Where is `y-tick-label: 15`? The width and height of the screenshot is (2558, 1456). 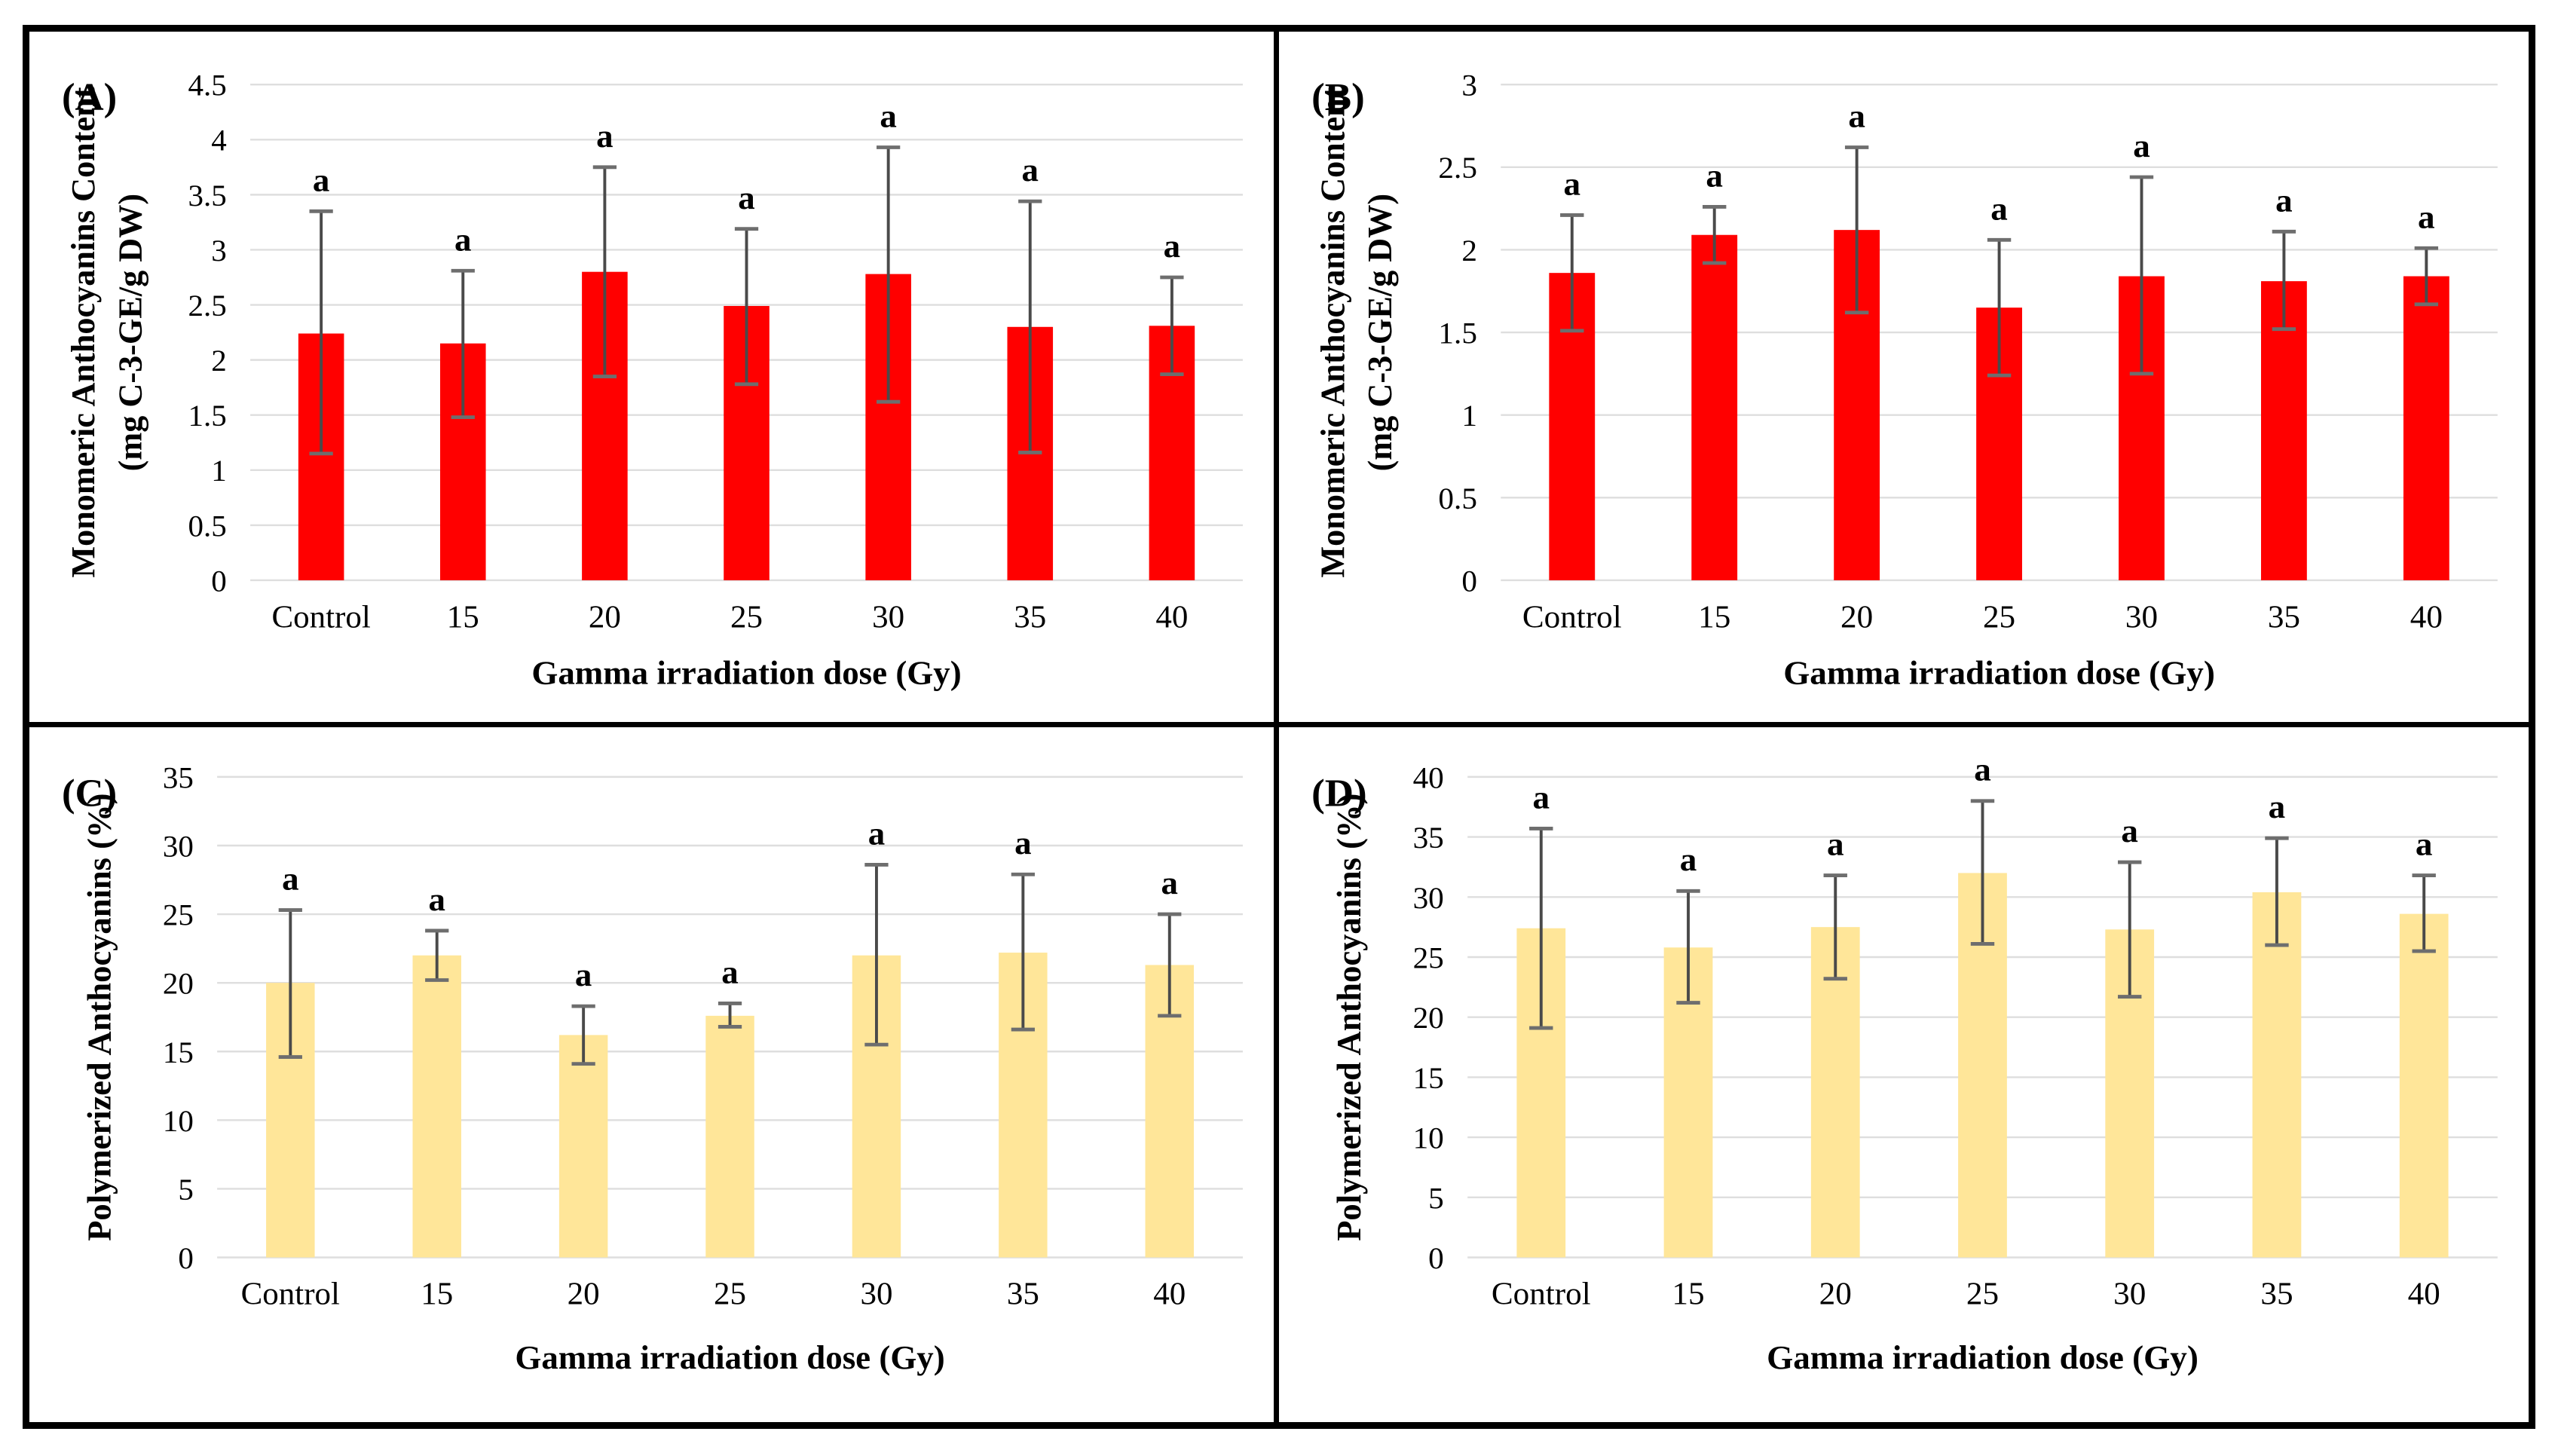 y-tick-label: 15 is located at coordinates (1428, 1078).